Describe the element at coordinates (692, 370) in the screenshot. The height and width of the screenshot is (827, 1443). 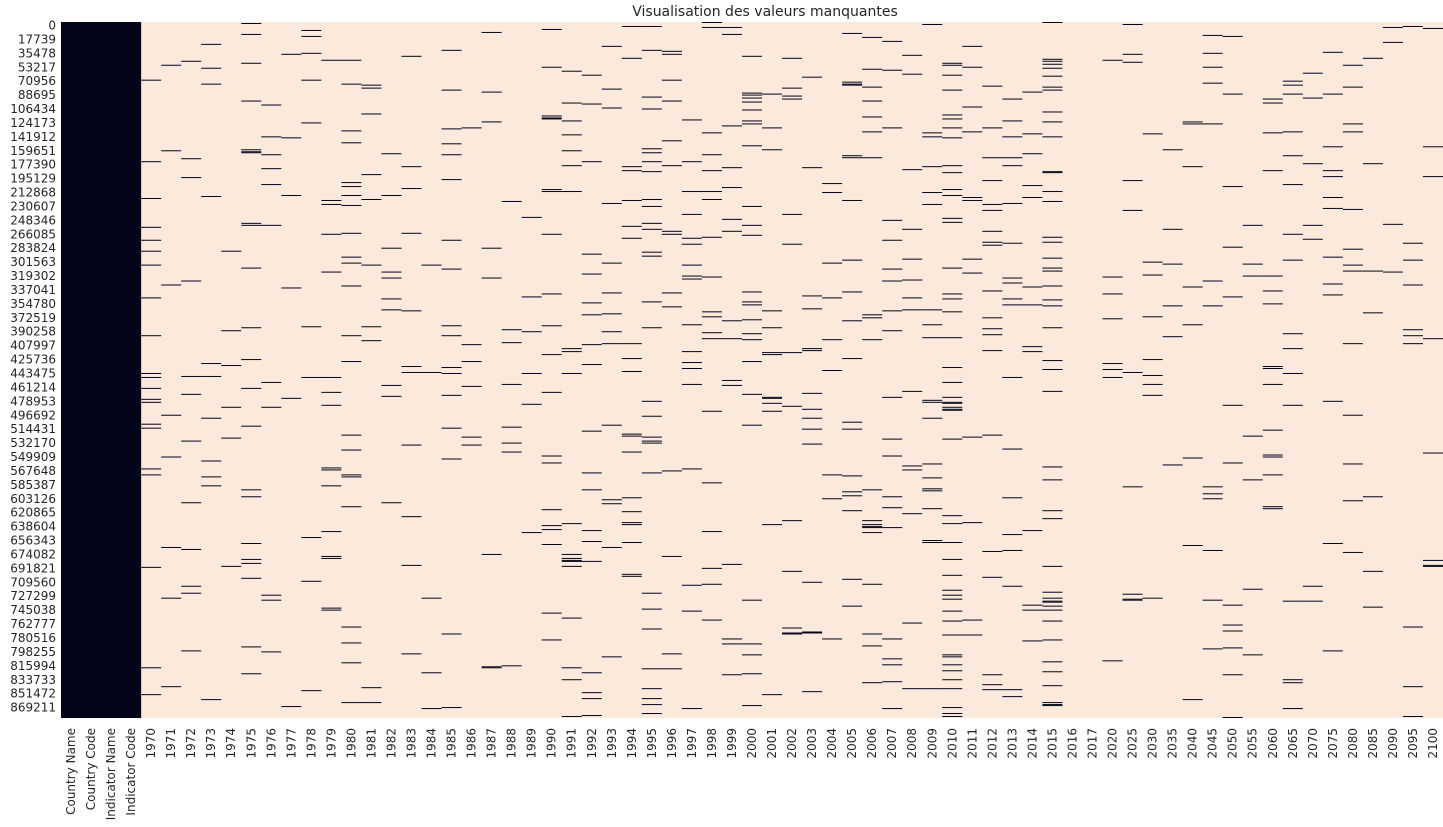
I see `heatmap-column-1997` at that location.